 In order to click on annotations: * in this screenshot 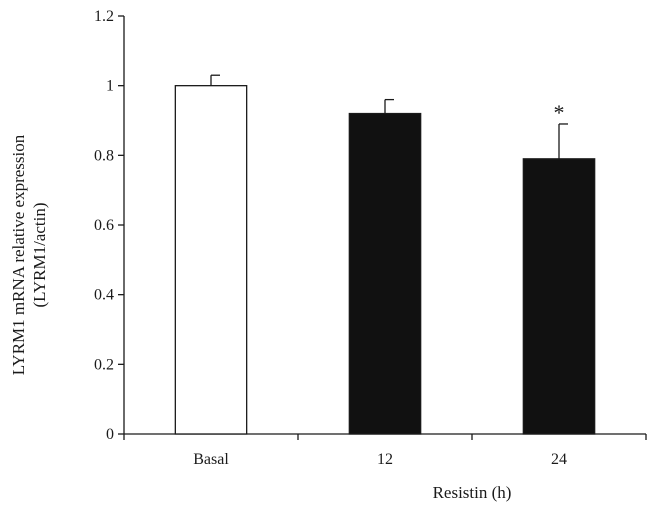, I will do `click(559, 112)`.